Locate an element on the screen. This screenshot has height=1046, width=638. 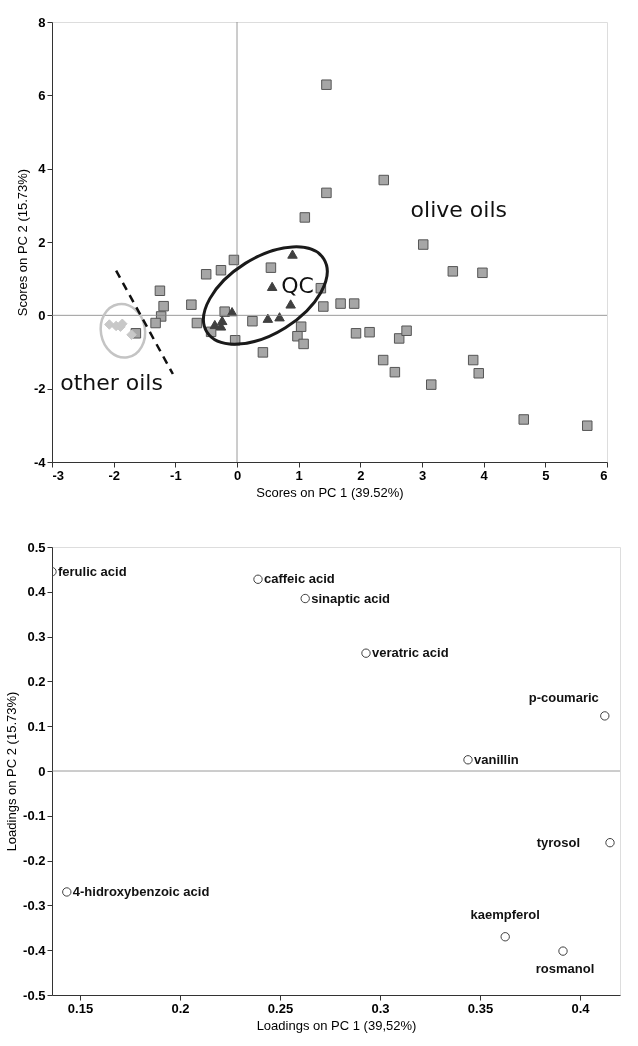
x-axis-title: Scores on PC 1 (39.52%) is located at coordinates (330, 492).